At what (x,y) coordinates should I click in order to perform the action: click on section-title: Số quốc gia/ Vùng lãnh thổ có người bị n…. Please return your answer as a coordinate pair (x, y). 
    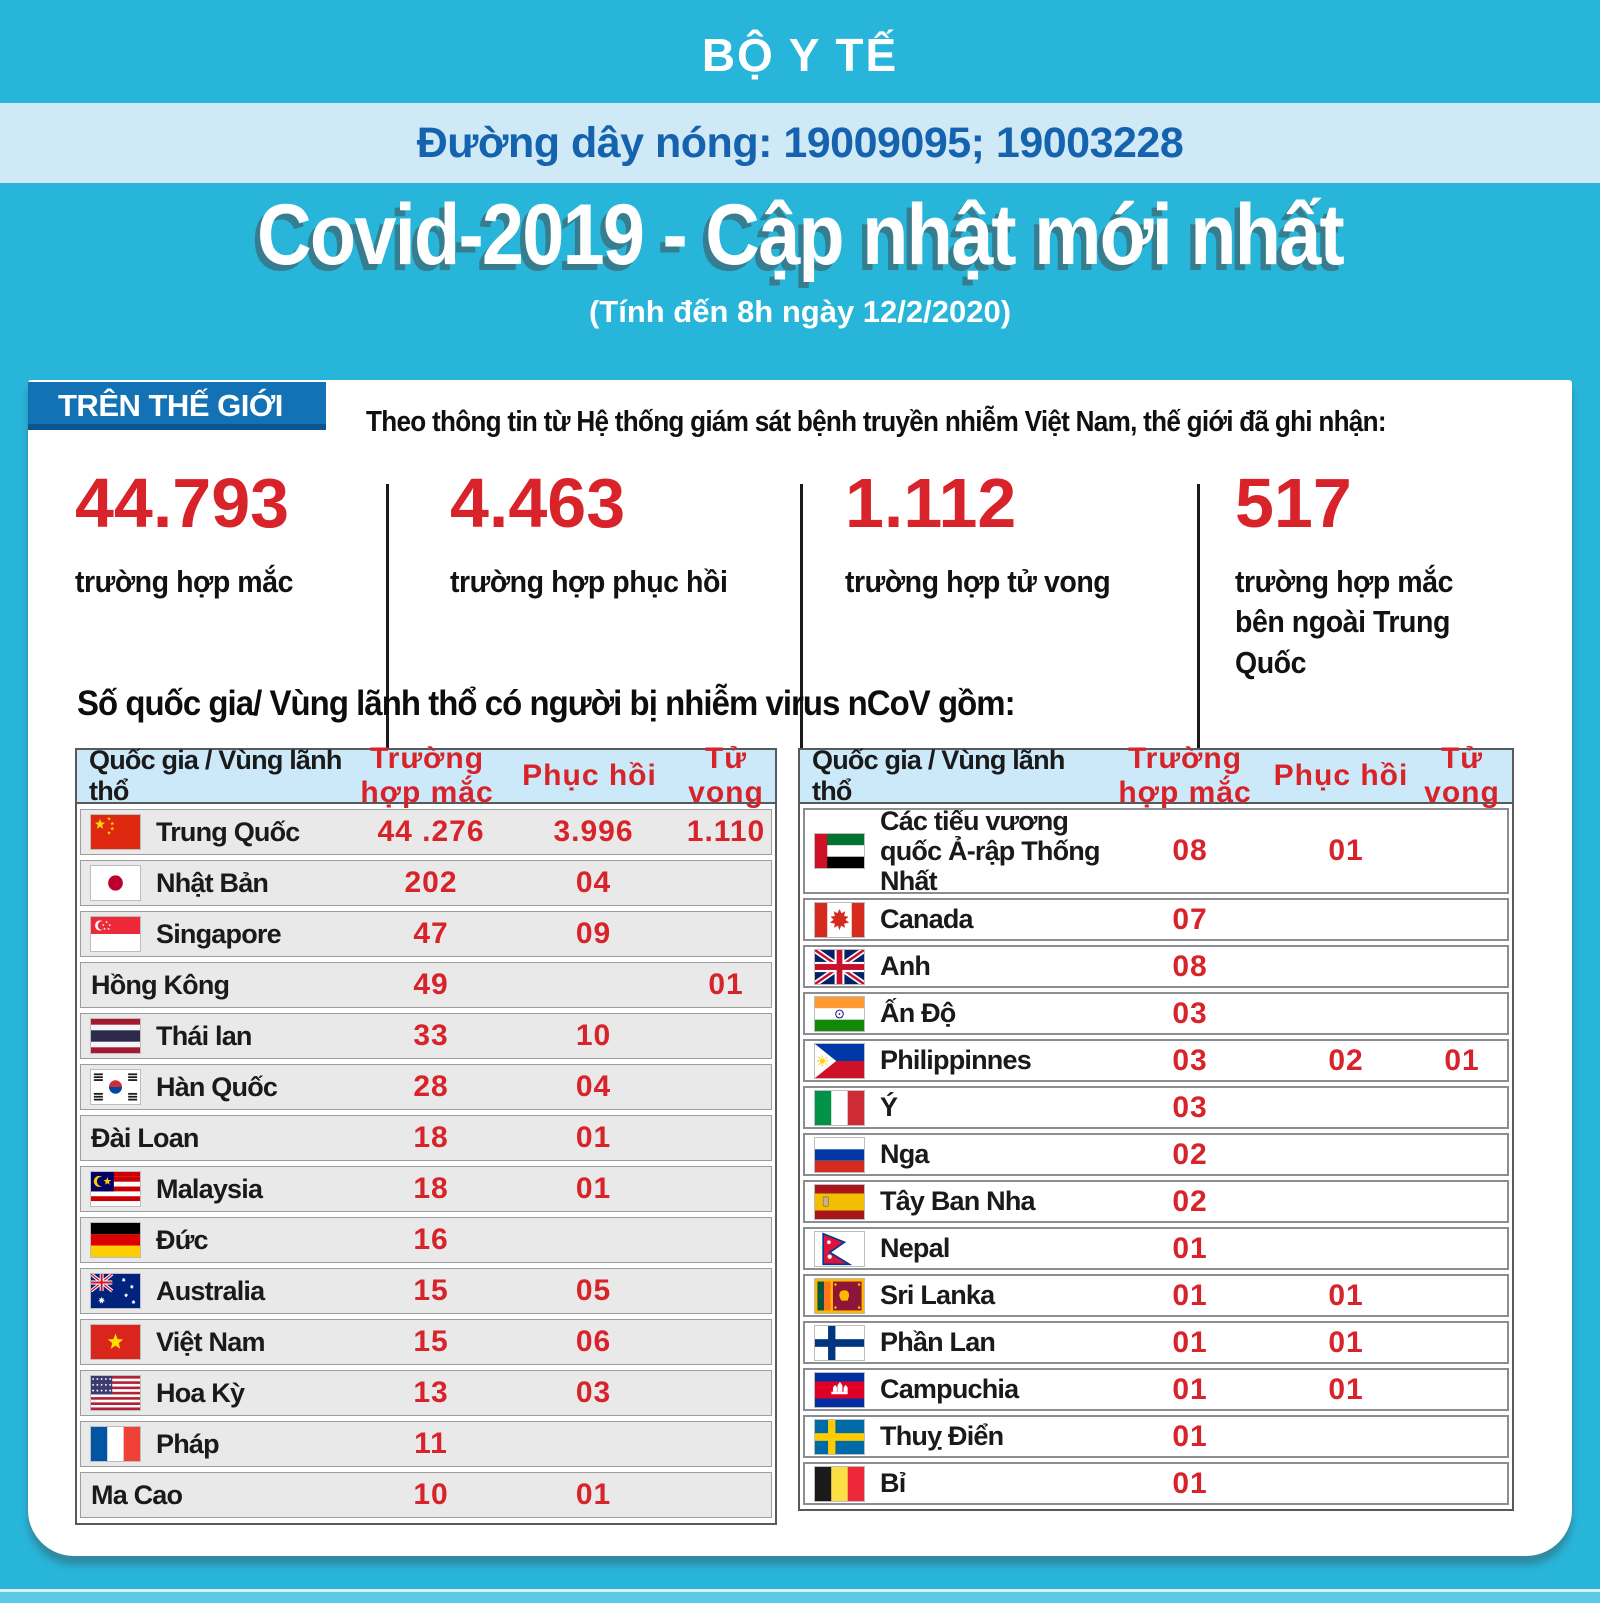
    Looking at the image, I should click on (546, 703).